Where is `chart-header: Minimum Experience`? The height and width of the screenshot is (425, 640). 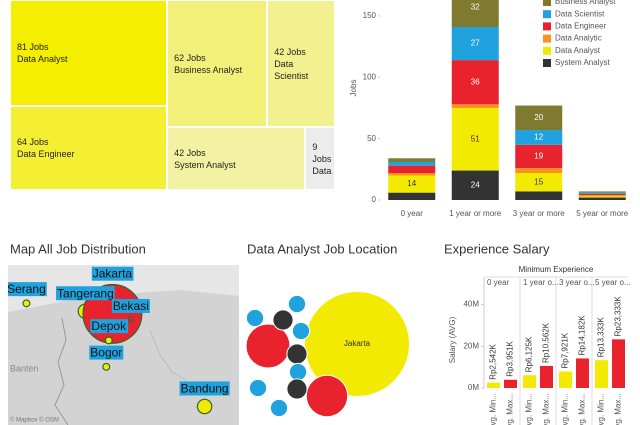 chart-header: Minimum Experience is located at coordinates (556, 269).